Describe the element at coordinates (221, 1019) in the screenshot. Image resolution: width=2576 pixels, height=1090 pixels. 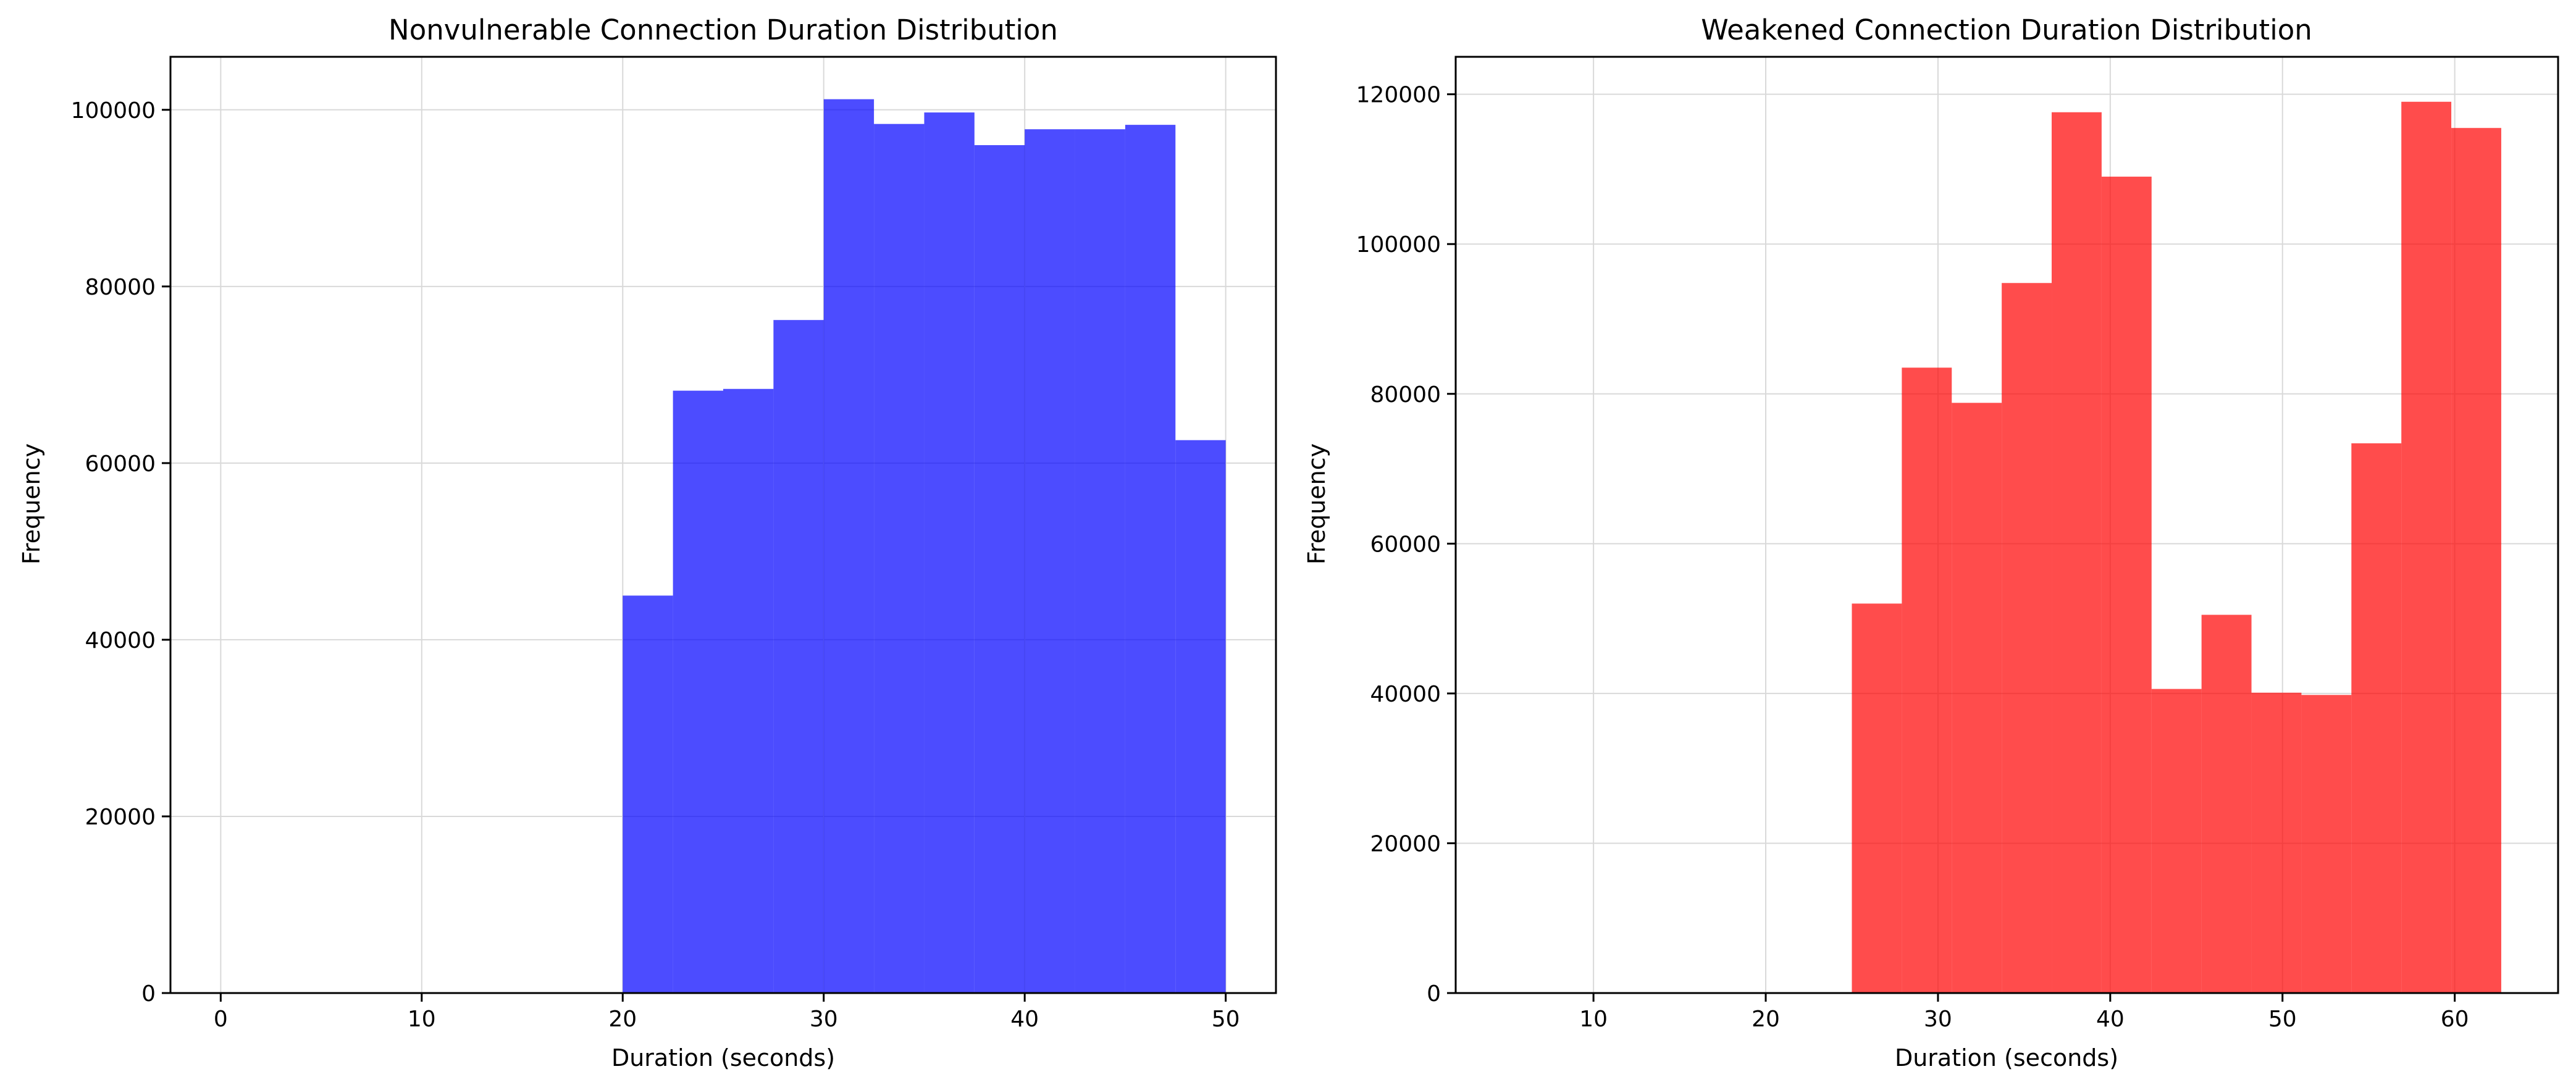
I see `x-tick-label: 0` at that location.